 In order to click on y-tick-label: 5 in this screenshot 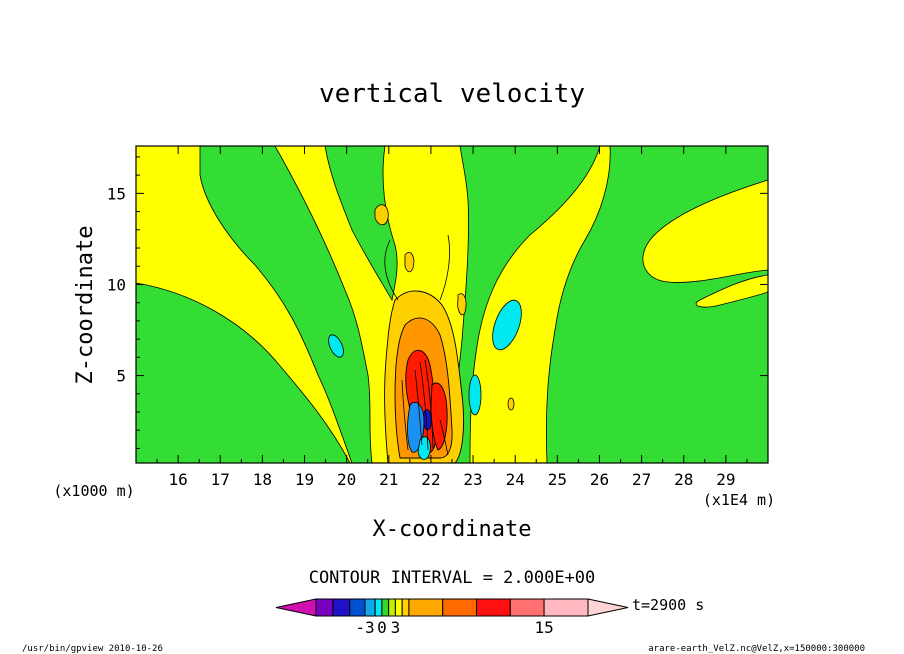, I will do `click(121, 376)`.